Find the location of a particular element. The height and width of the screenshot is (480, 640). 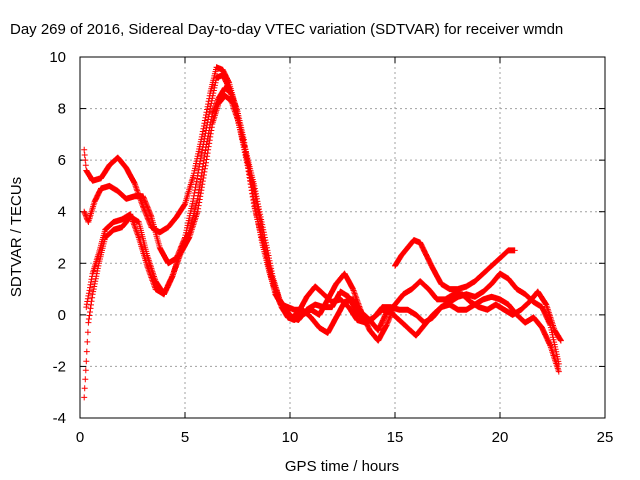

x-tick-label: 25 is located at coordinates (605, 437).